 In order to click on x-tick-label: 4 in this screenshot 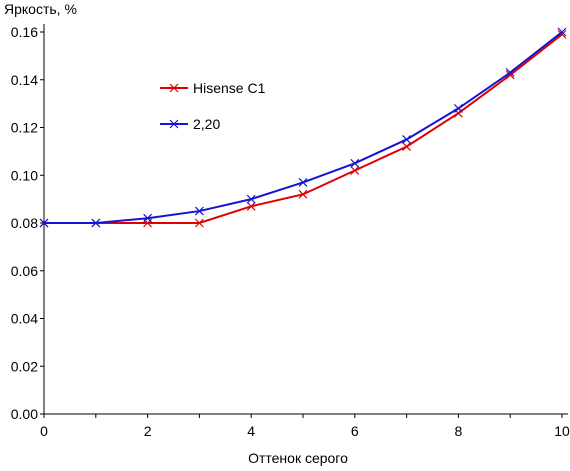, I will do `click(251, 431)`.